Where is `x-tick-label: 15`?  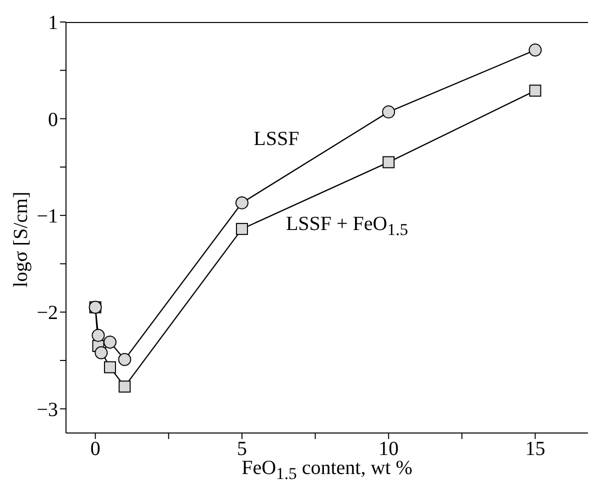
x-tick-label: 15 is located at coordinates (535, 449).